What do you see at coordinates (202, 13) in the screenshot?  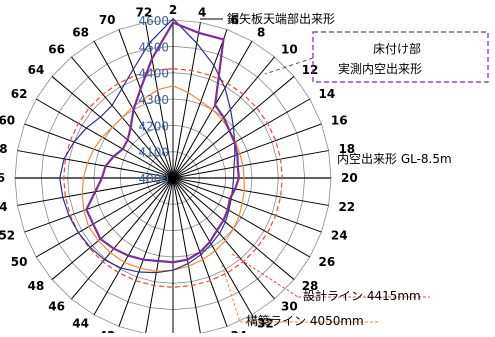 I see `category-label: 4` at bounding box center [202, 13].